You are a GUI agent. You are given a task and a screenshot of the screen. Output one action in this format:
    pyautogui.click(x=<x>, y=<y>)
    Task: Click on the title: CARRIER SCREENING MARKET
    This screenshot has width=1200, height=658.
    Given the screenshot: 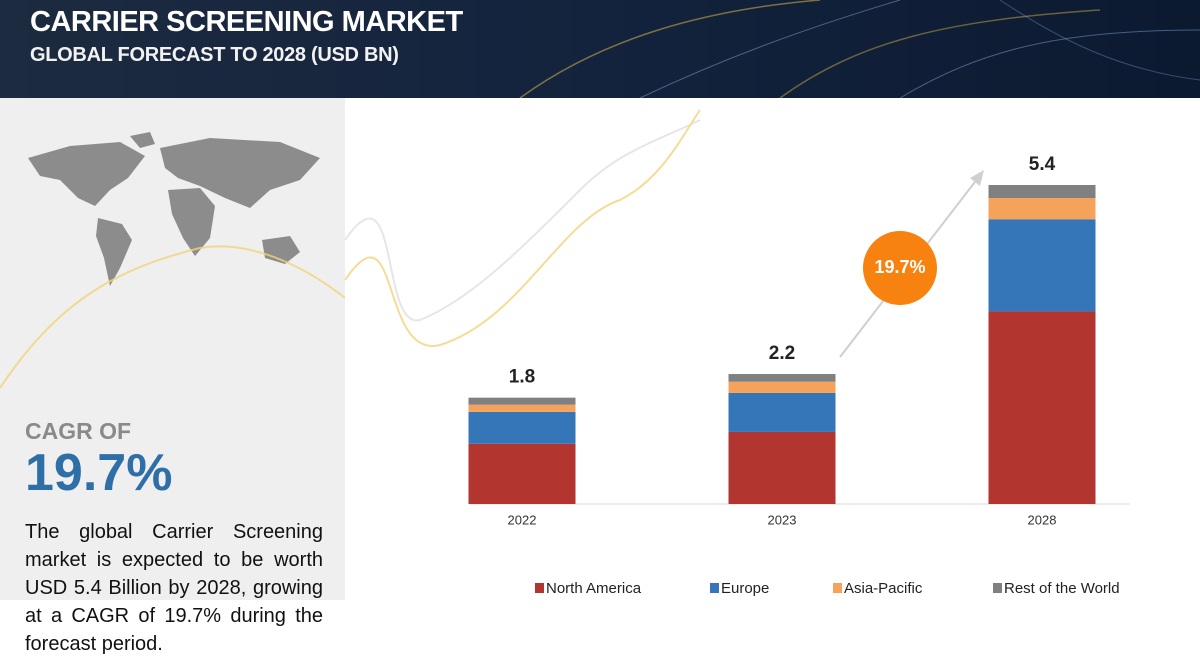 What is the action you would take?
    pyautogui.click(x=246, y=22)
    